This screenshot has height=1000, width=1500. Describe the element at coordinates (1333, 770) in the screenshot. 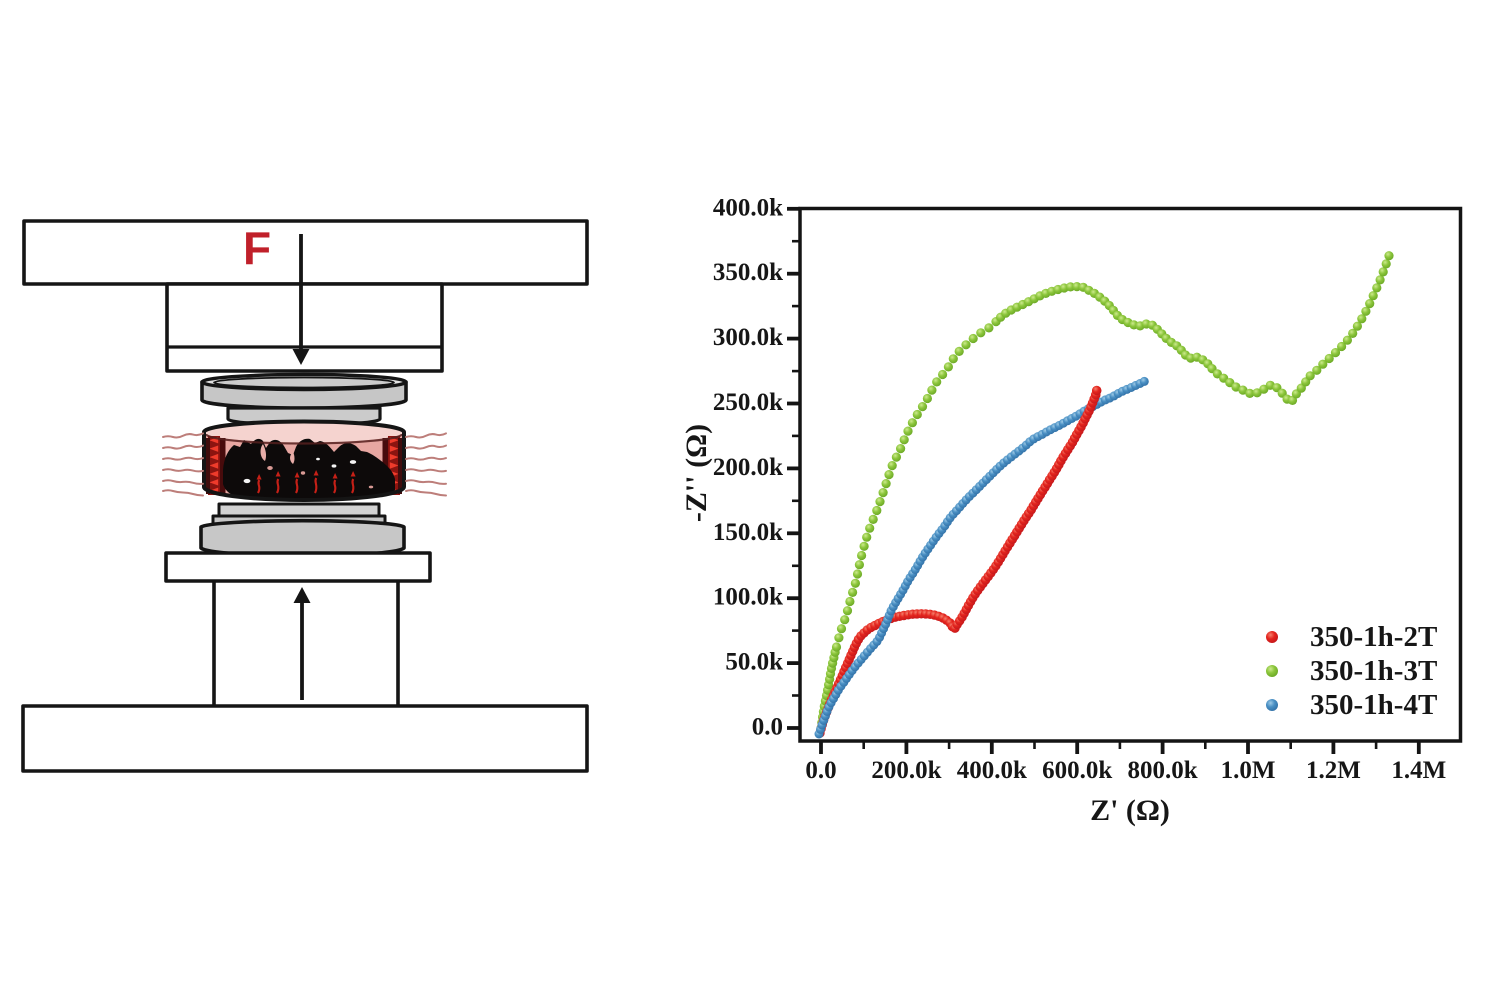

I see `svg-text: 1.2M` at that location.